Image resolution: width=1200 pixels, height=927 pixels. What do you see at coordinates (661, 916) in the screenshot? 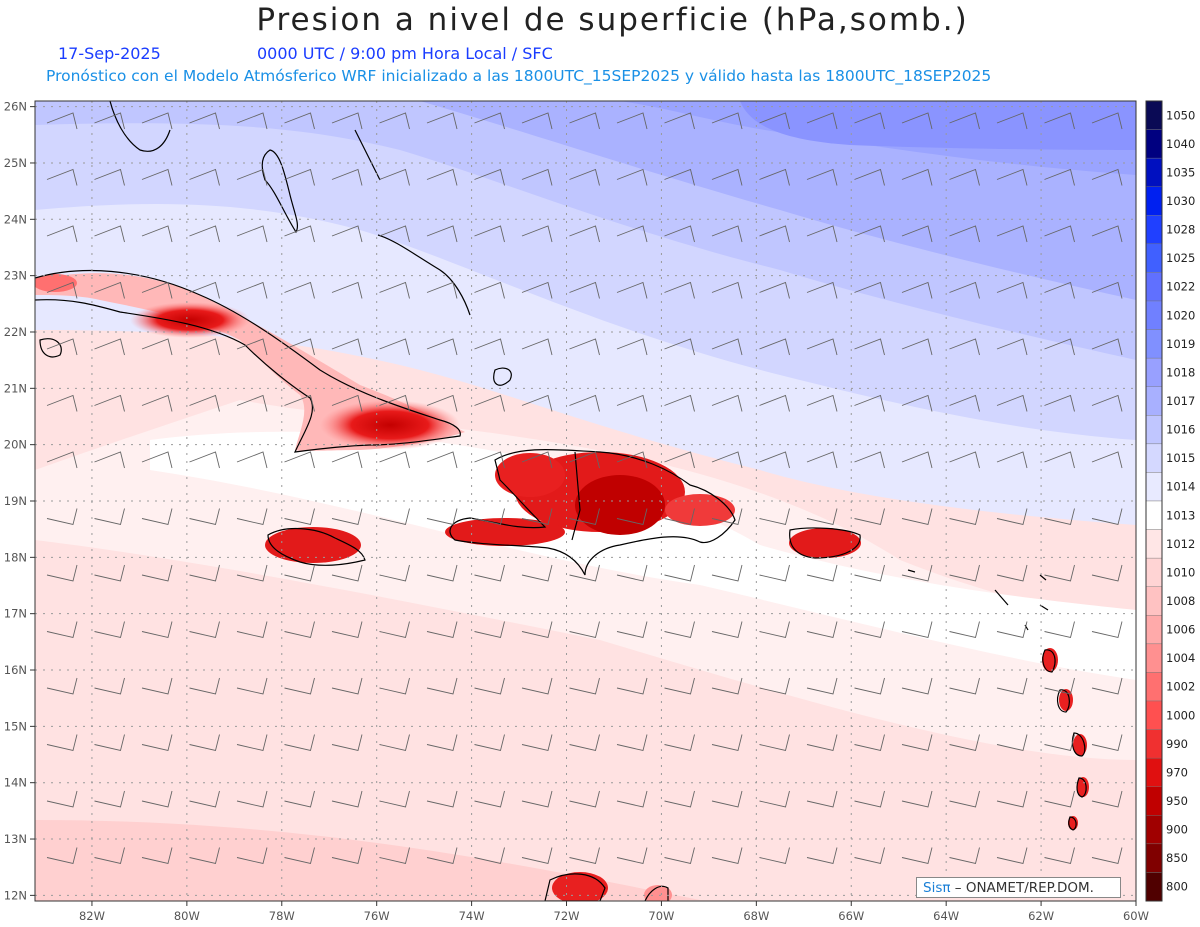
I see `lon-tick-label: 70W` at bounding box center [661, 916].